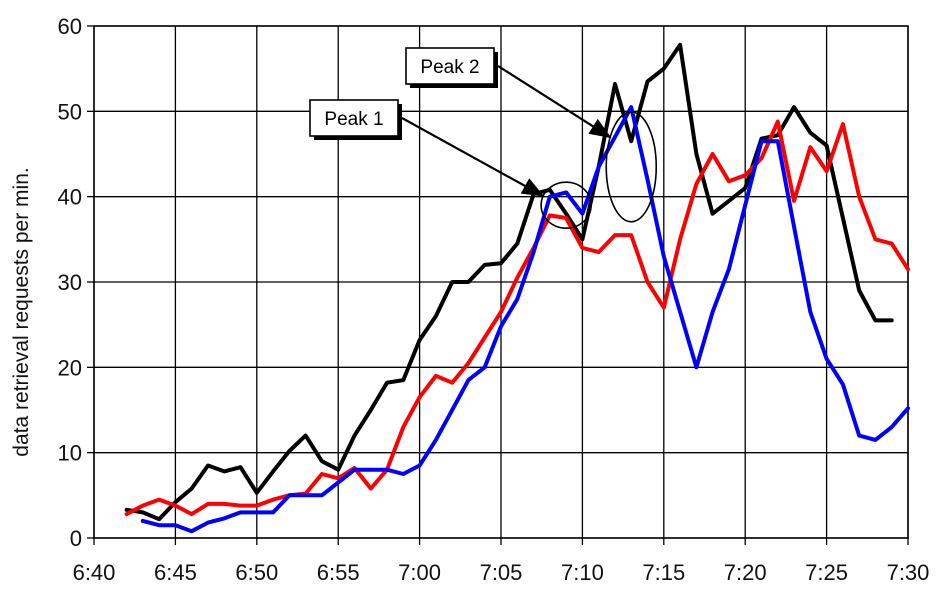 The image size is (936, 591). I want to click on x-tick-label: 7:00, so click(419, 572).